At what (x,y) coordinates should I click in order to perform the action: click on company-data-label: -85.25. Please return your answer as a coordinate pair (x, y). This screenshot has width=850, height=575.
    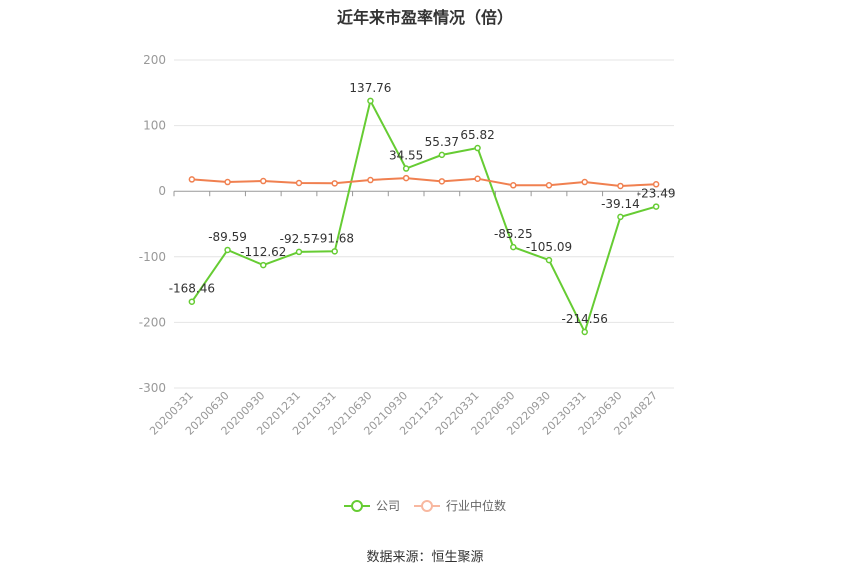
    Looking at the image, I should click on (513, 234).